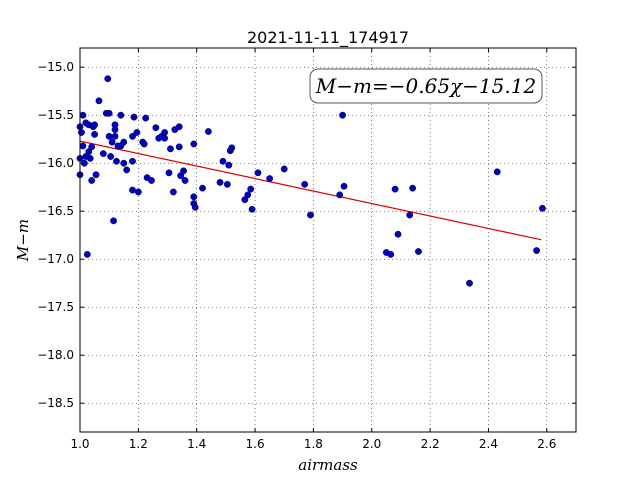 The height and width of the screenshot is (480, 640). I want to click on y-axis-label: M−m, so click(23, 240).